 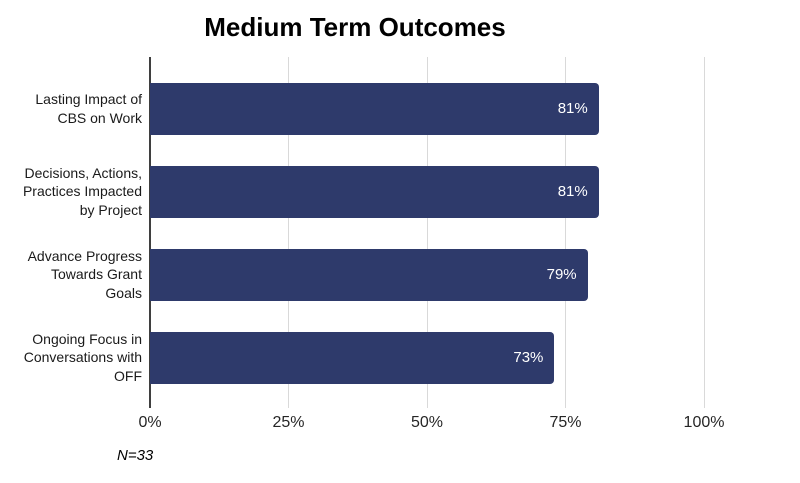 What do you see at coordinates (374, 191) in the screenshot?
I see `bar-decisions-actions: 81%` at bounding box center [374, 191].